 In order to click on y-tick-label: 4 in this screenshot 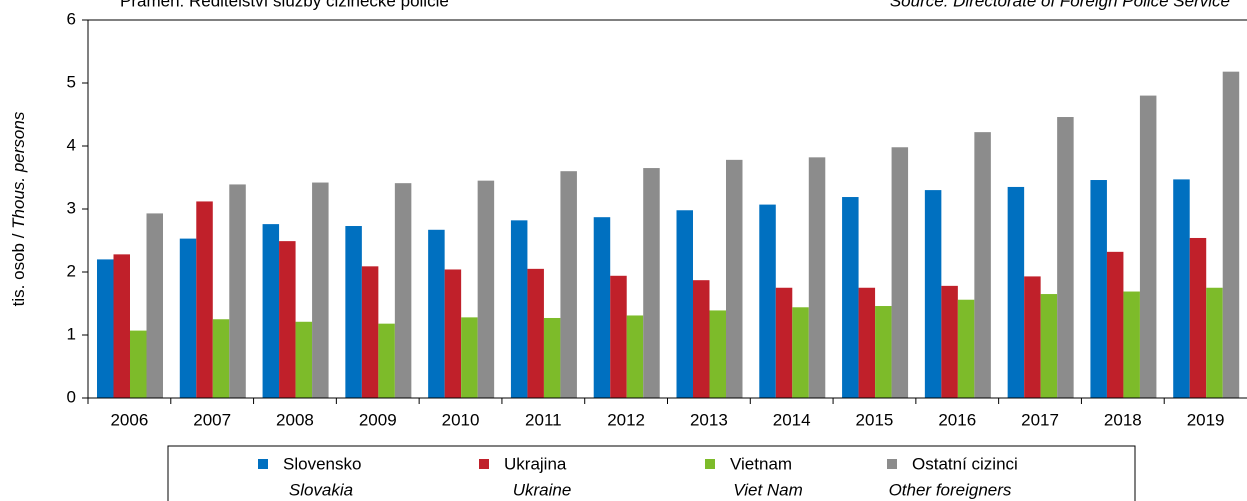, I will do `click(71, 144)`.